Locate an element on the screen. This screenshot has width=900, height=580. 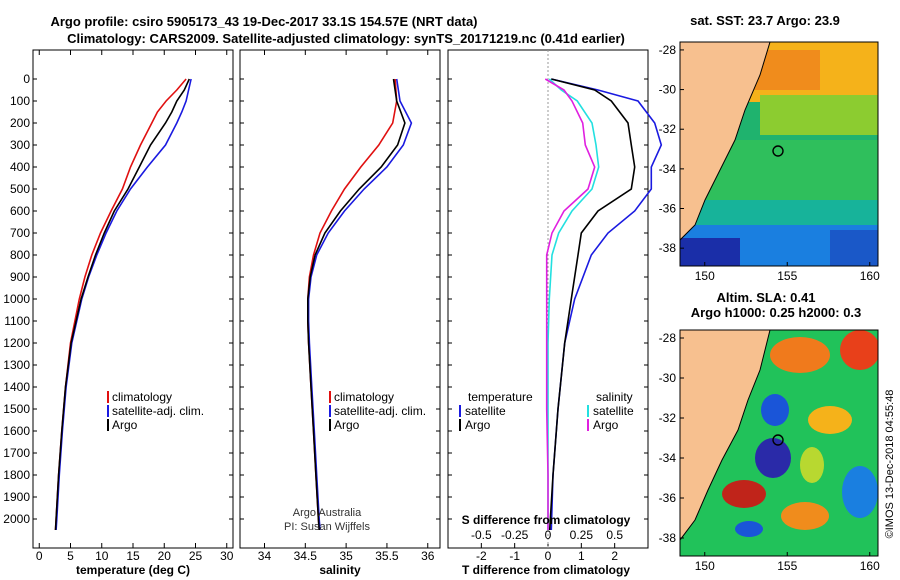
sst-map-image is located at coordinates (779, 154).